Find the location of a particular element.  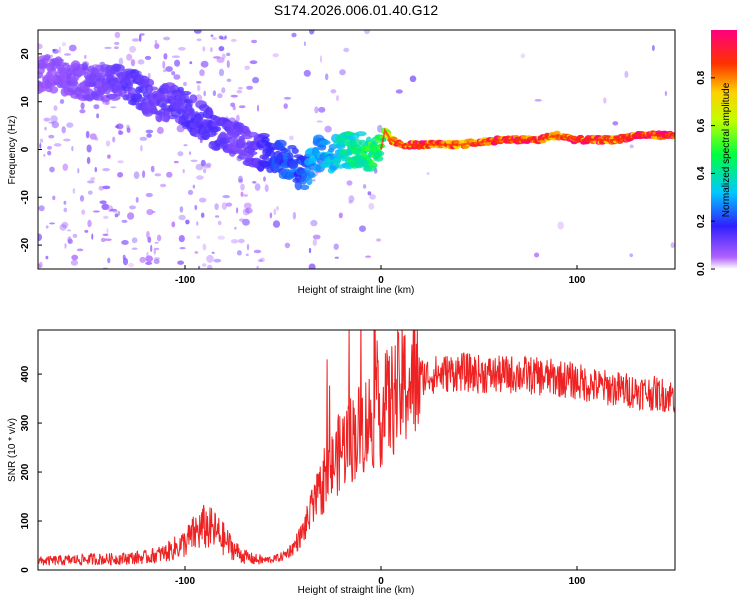

snr-y-tick-label: 0 is located at coordinates (25, 570).